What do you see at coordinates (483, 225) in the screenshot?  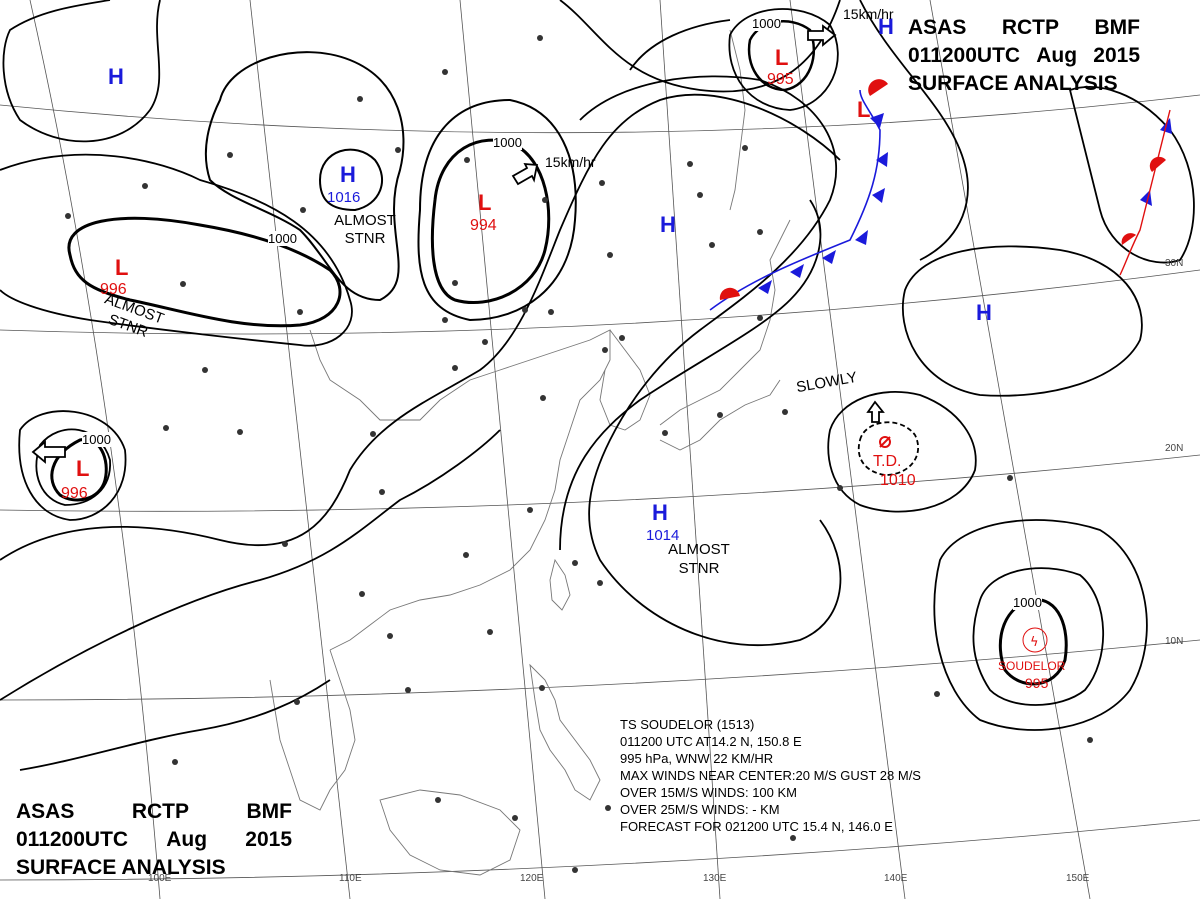 I see `low-994-pressure: 994` at bounding box center [483, 225].